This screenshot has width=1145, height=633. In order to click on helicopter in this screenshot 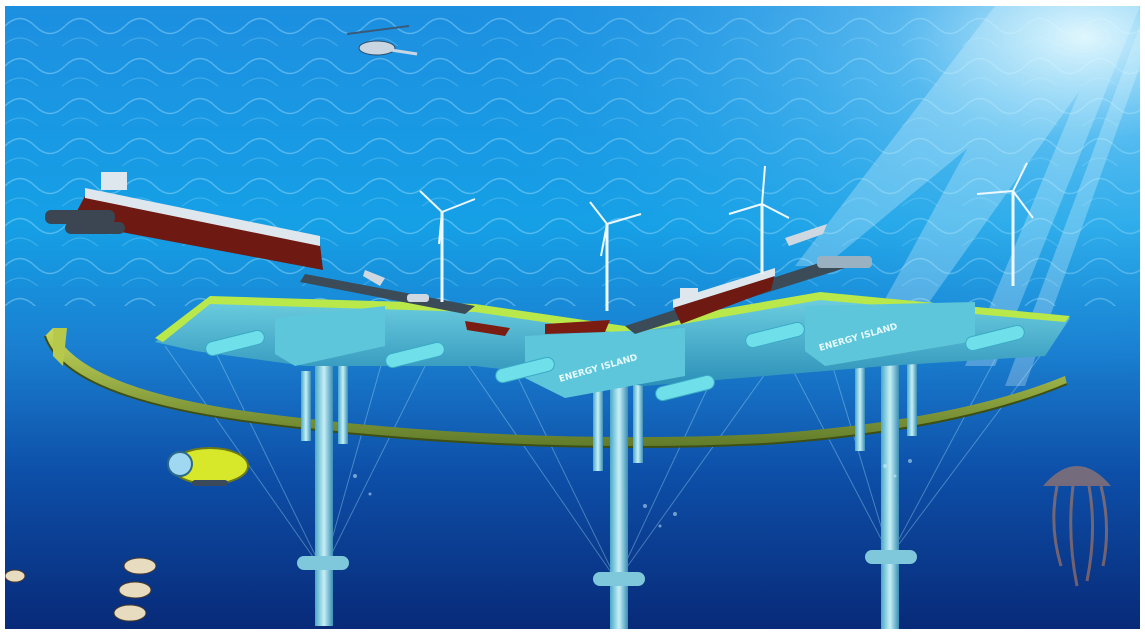, I will do `click(382, 40)`.